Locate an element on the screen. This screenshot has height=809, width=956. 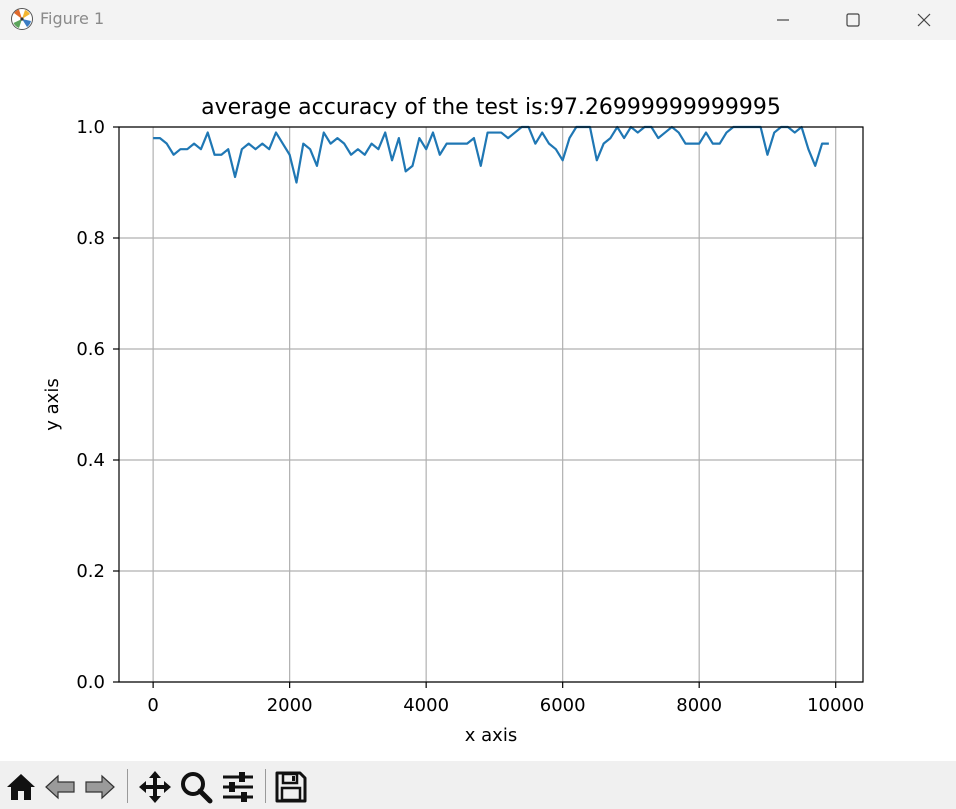
save-floppy-icon is located at coordinates (291, 787).